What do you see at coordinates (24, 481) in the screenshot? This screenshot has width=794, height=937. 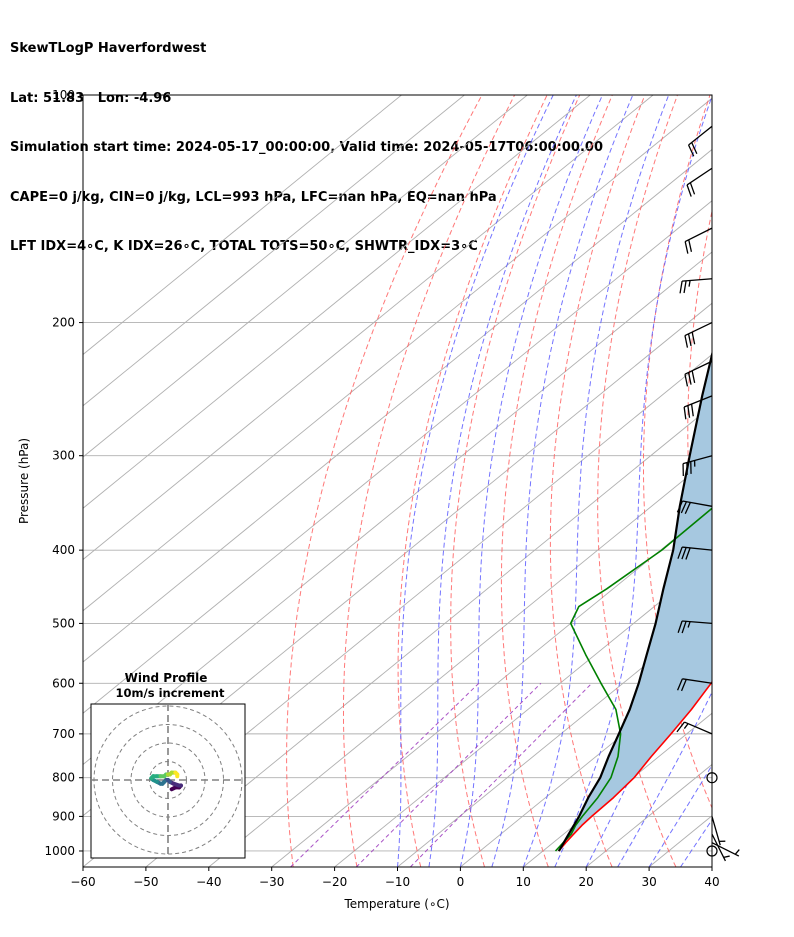 I see `y-axis-label: Pressure (hPa)` at bounding box center [24, 481].